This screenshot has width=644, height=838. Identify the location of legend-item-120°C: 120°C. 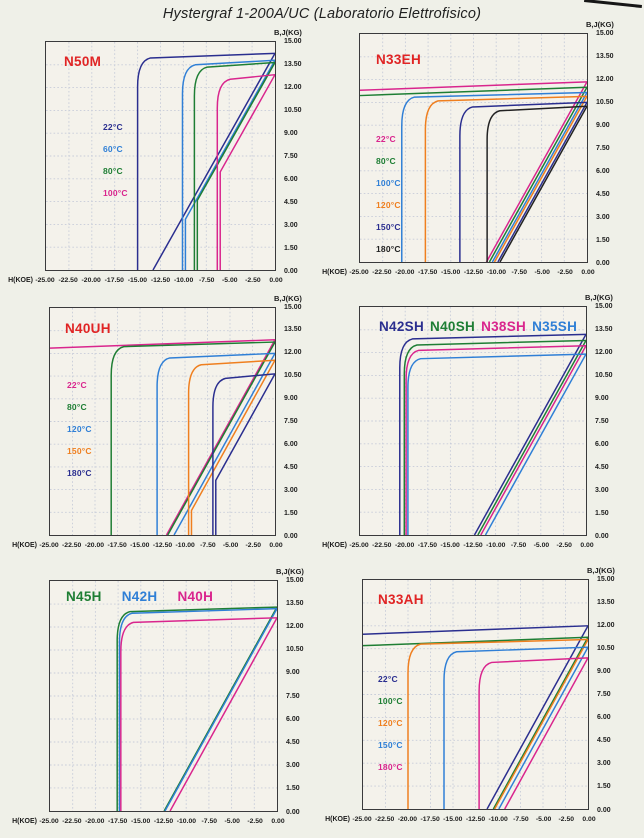
(79, 429).